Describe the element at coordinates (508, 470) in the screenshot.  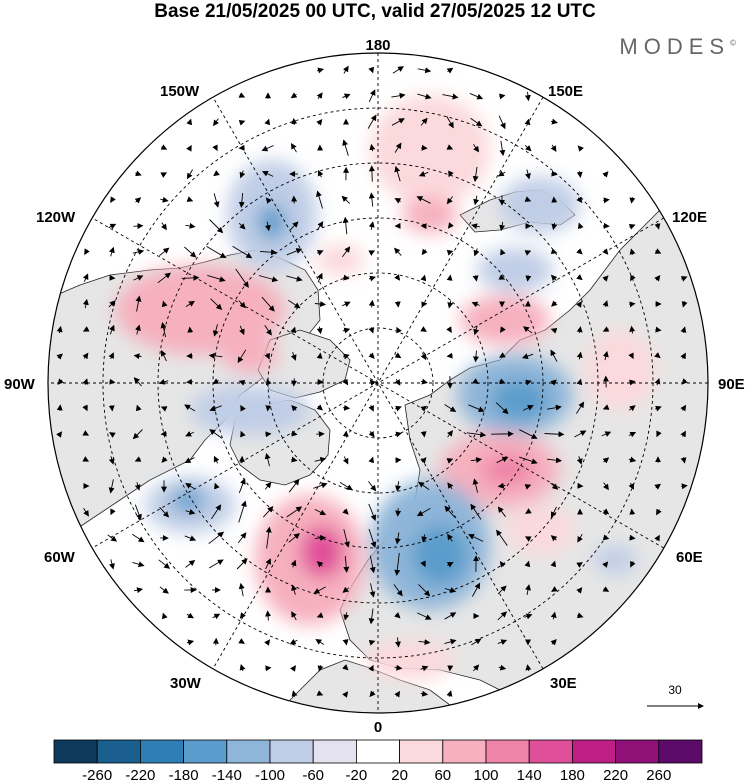
I see `anomaly-pos-urals-core` at that location.